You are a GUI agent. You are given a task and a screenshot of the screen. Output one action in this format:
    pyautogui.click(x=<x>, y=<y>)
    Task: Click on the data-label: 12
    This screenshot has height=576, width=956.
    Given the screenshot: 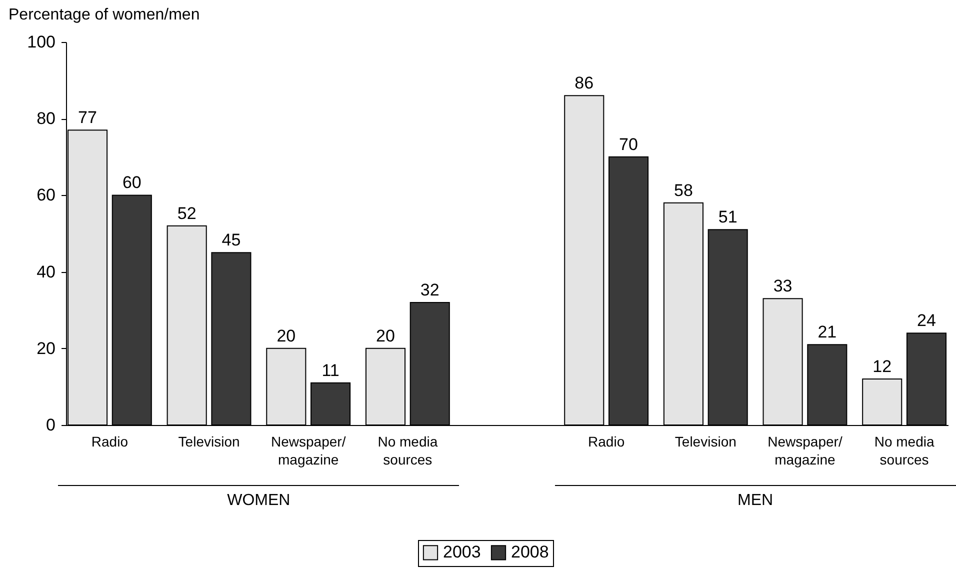 What is the action you would take?
    pyautogui.click(x=882, y=366)
    